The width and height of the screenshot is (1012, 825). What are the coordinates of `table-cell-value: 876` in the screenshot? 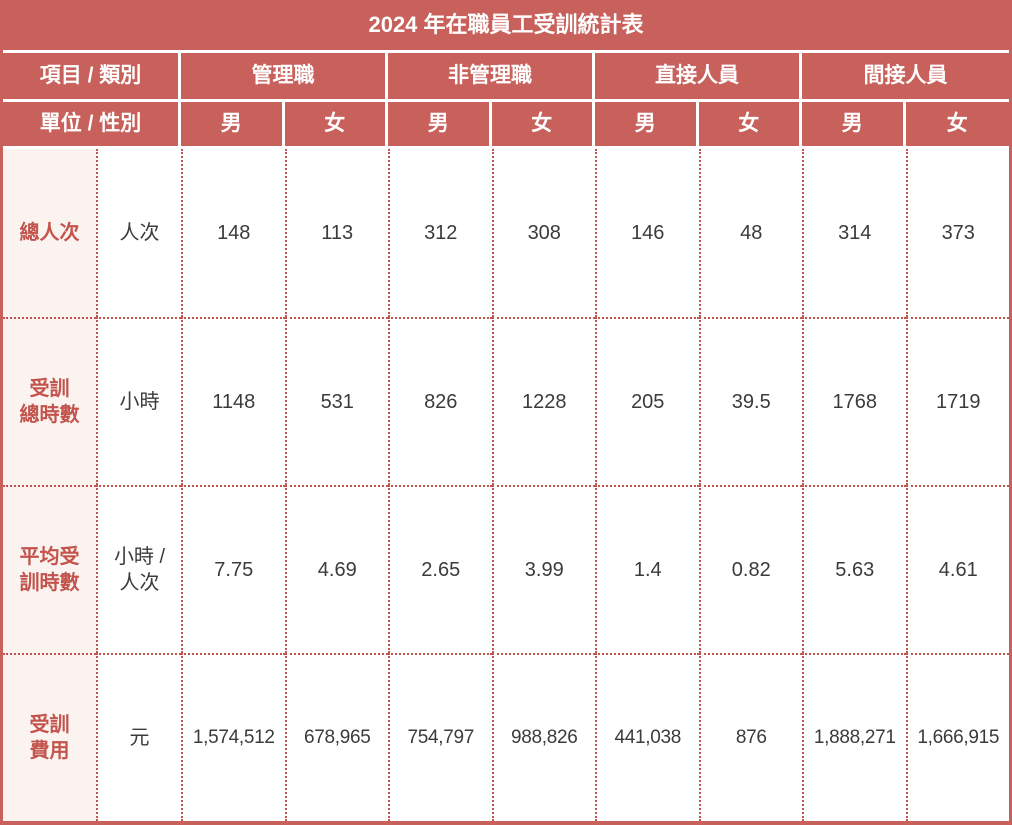 It's located at (750, 737).